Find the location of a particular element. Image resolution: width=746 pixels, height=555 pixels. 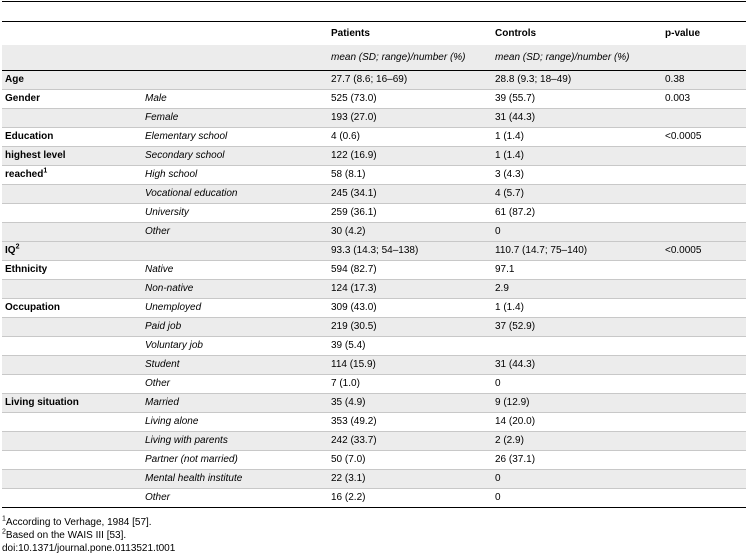

table-row: Other 30 (4.2) 0 is located at coordinates (374, 232).